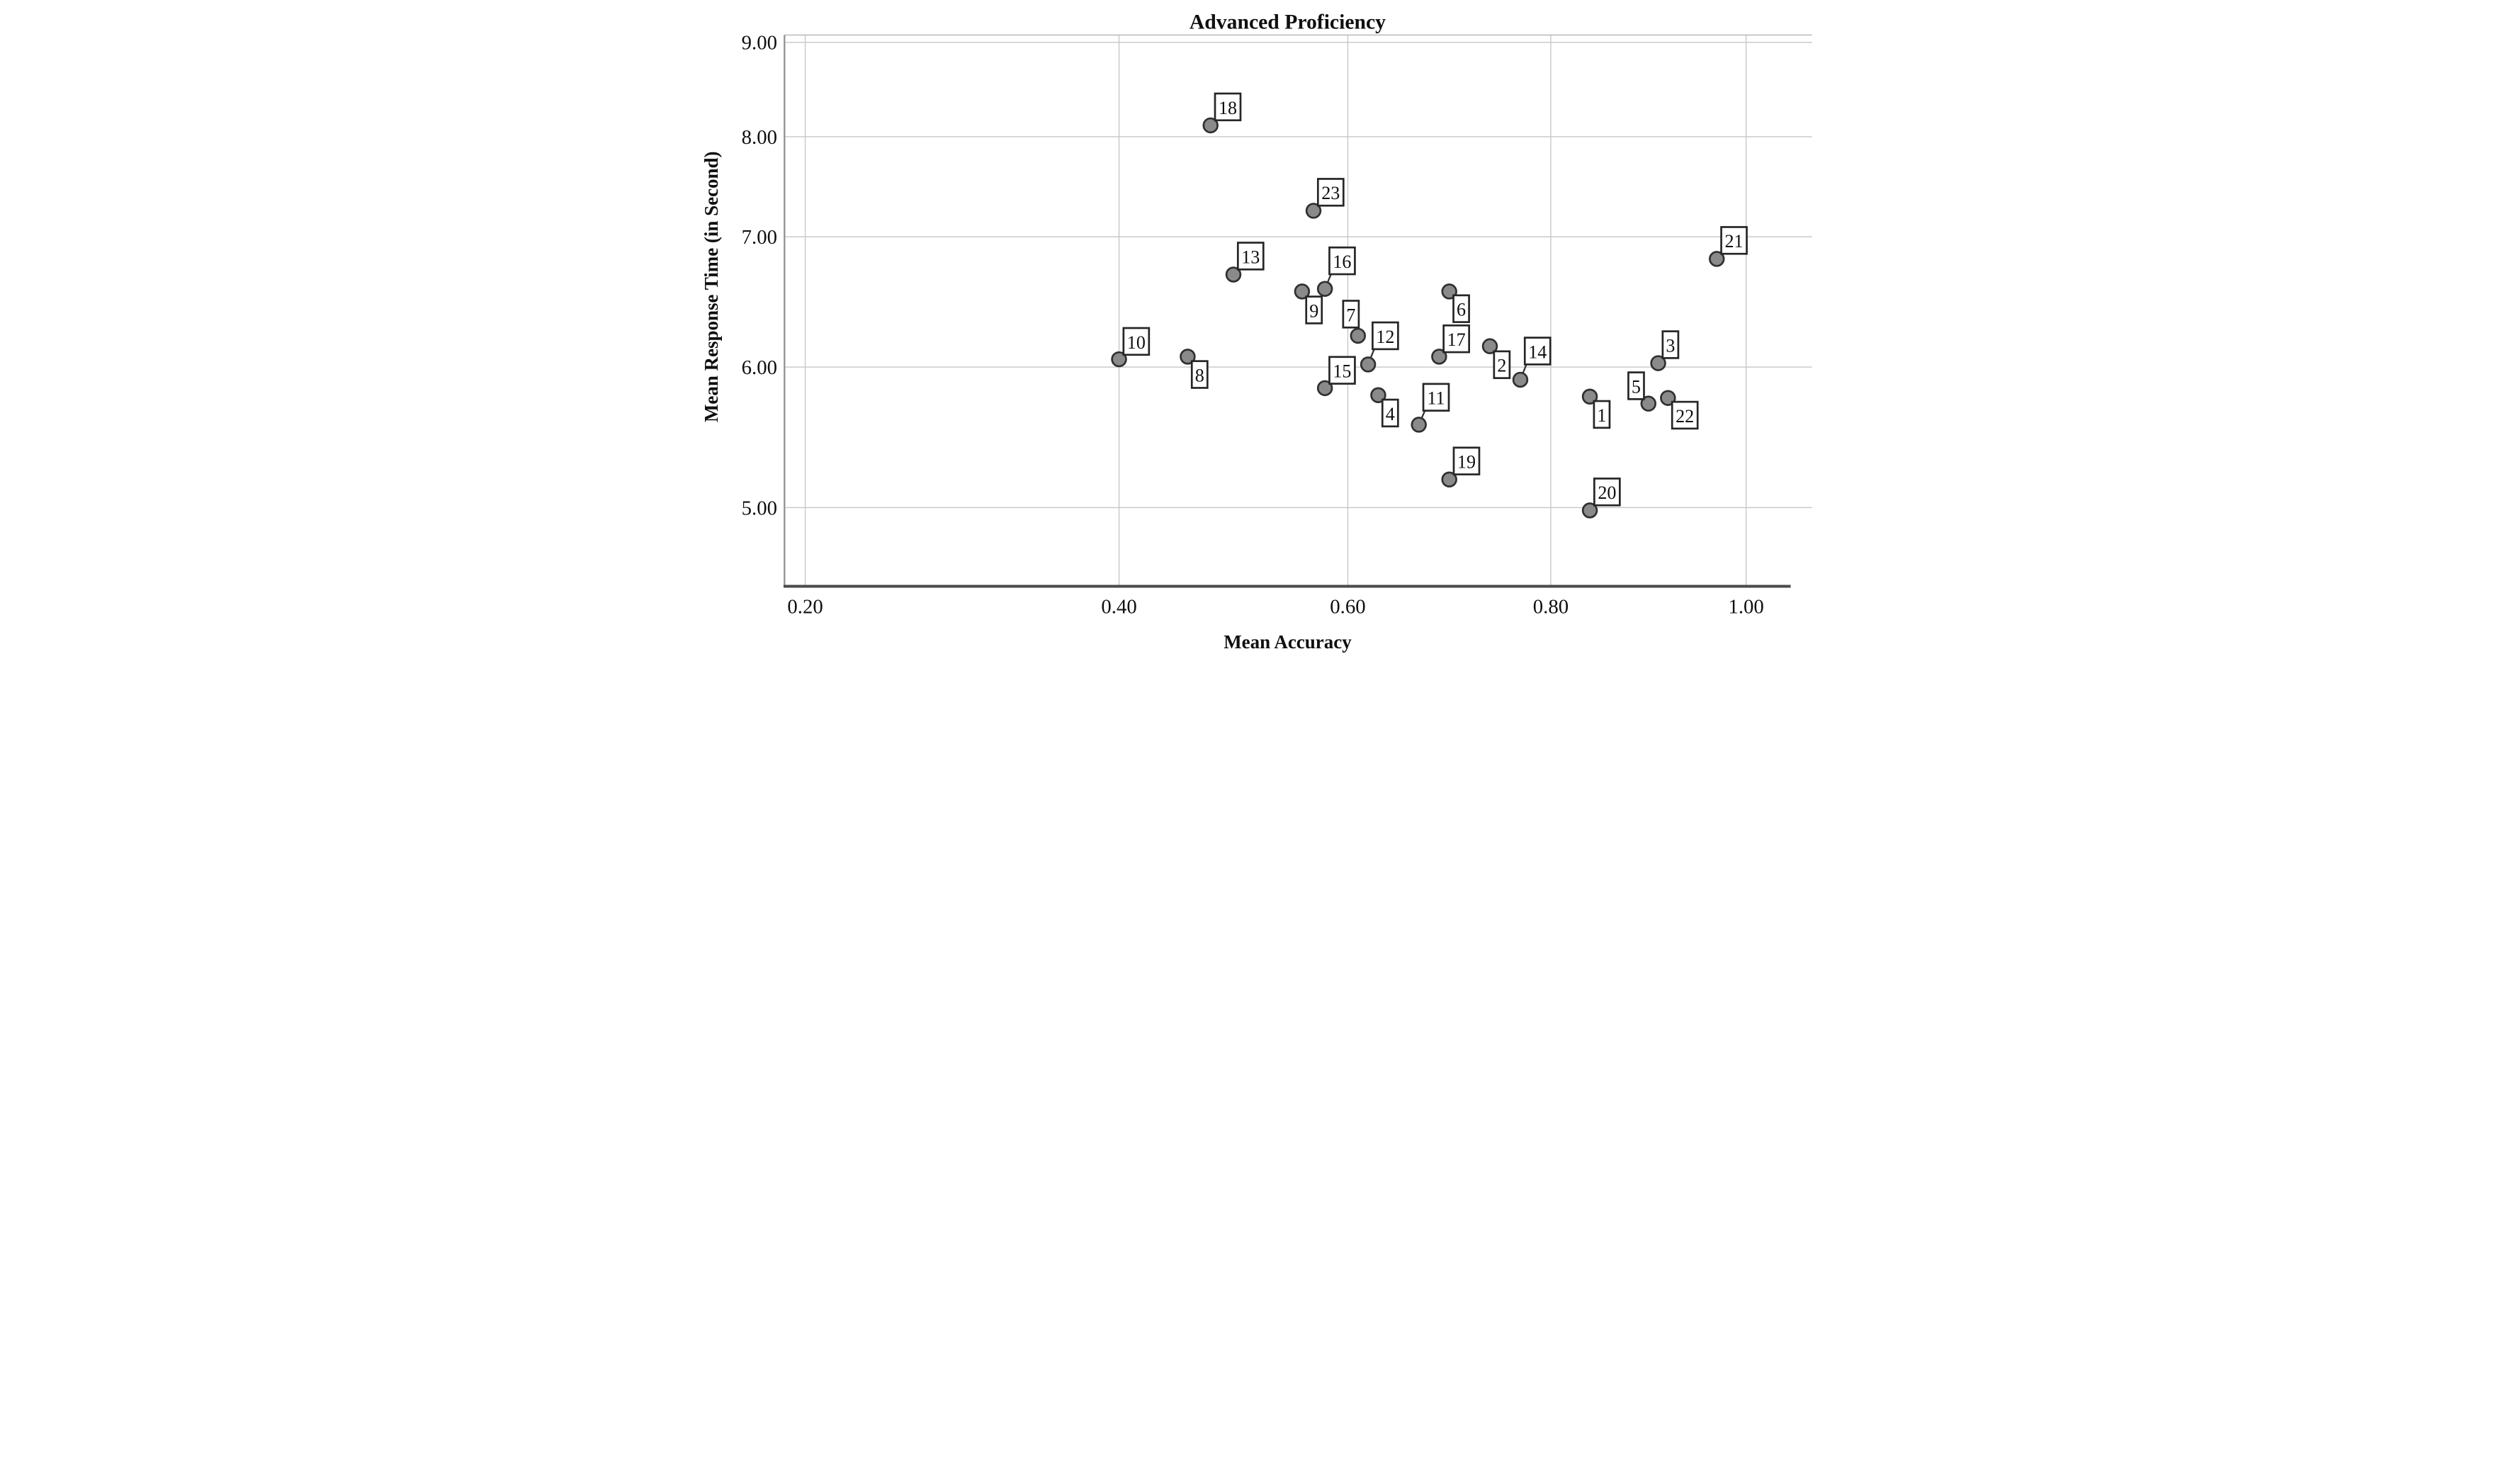 The image size is (2520, 1473). I want to click on data-point-group: 8, so click(1194, 369).